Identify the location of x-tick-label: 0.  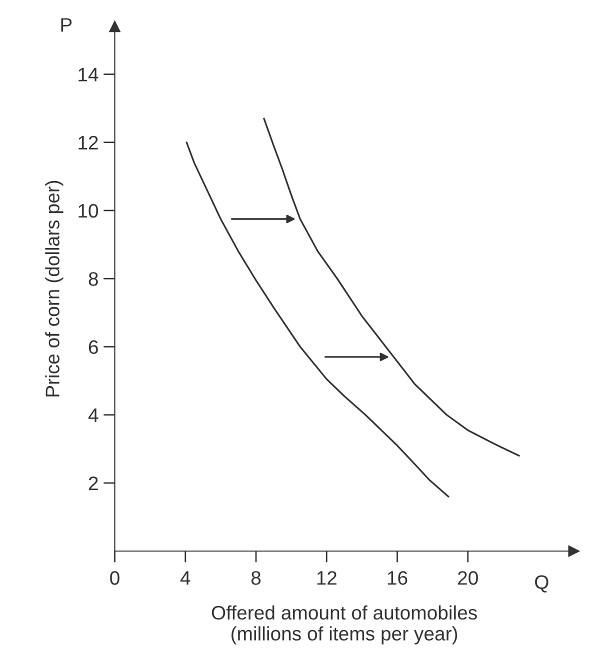
(115, 578).